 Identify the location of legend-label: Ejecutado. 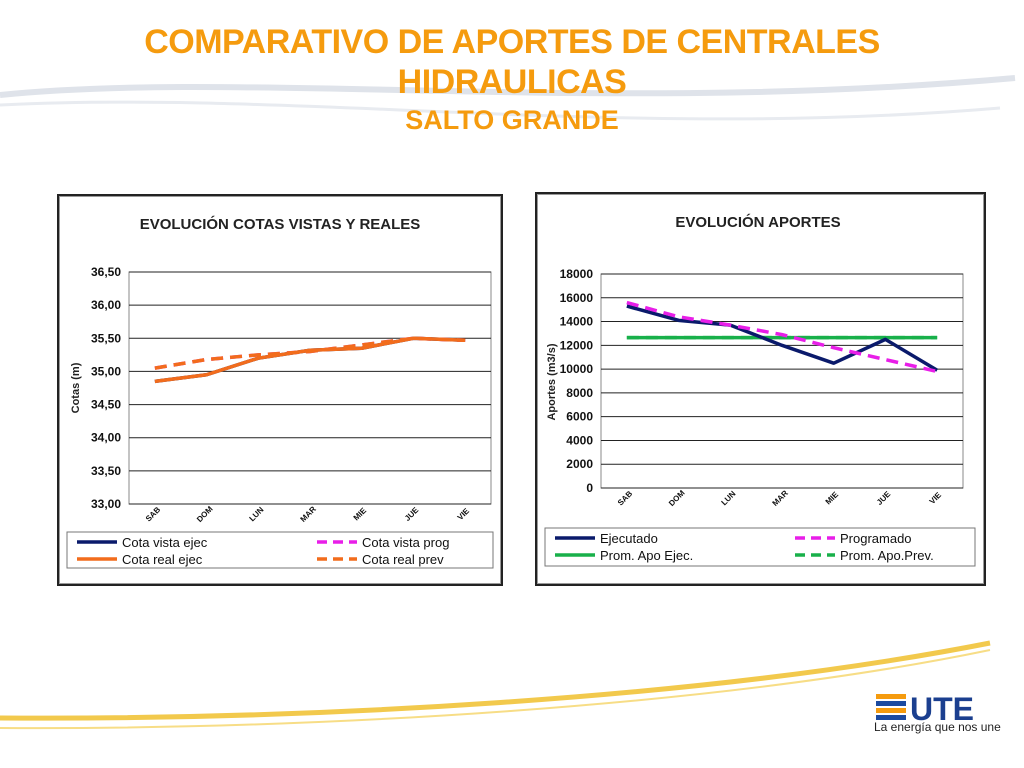
(629, 538).